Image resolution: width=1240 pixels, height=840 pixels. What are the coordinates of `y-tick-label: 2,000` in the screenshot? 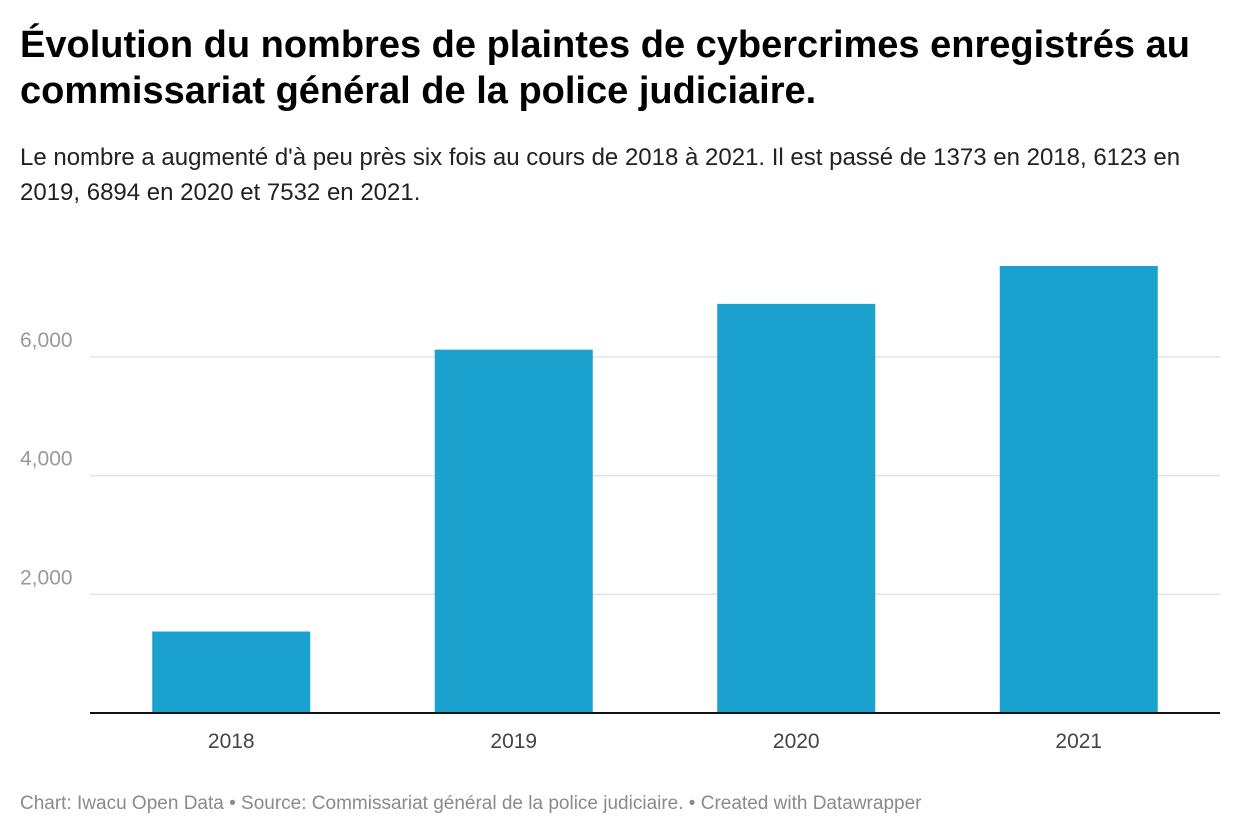 It's located at (46, 577).